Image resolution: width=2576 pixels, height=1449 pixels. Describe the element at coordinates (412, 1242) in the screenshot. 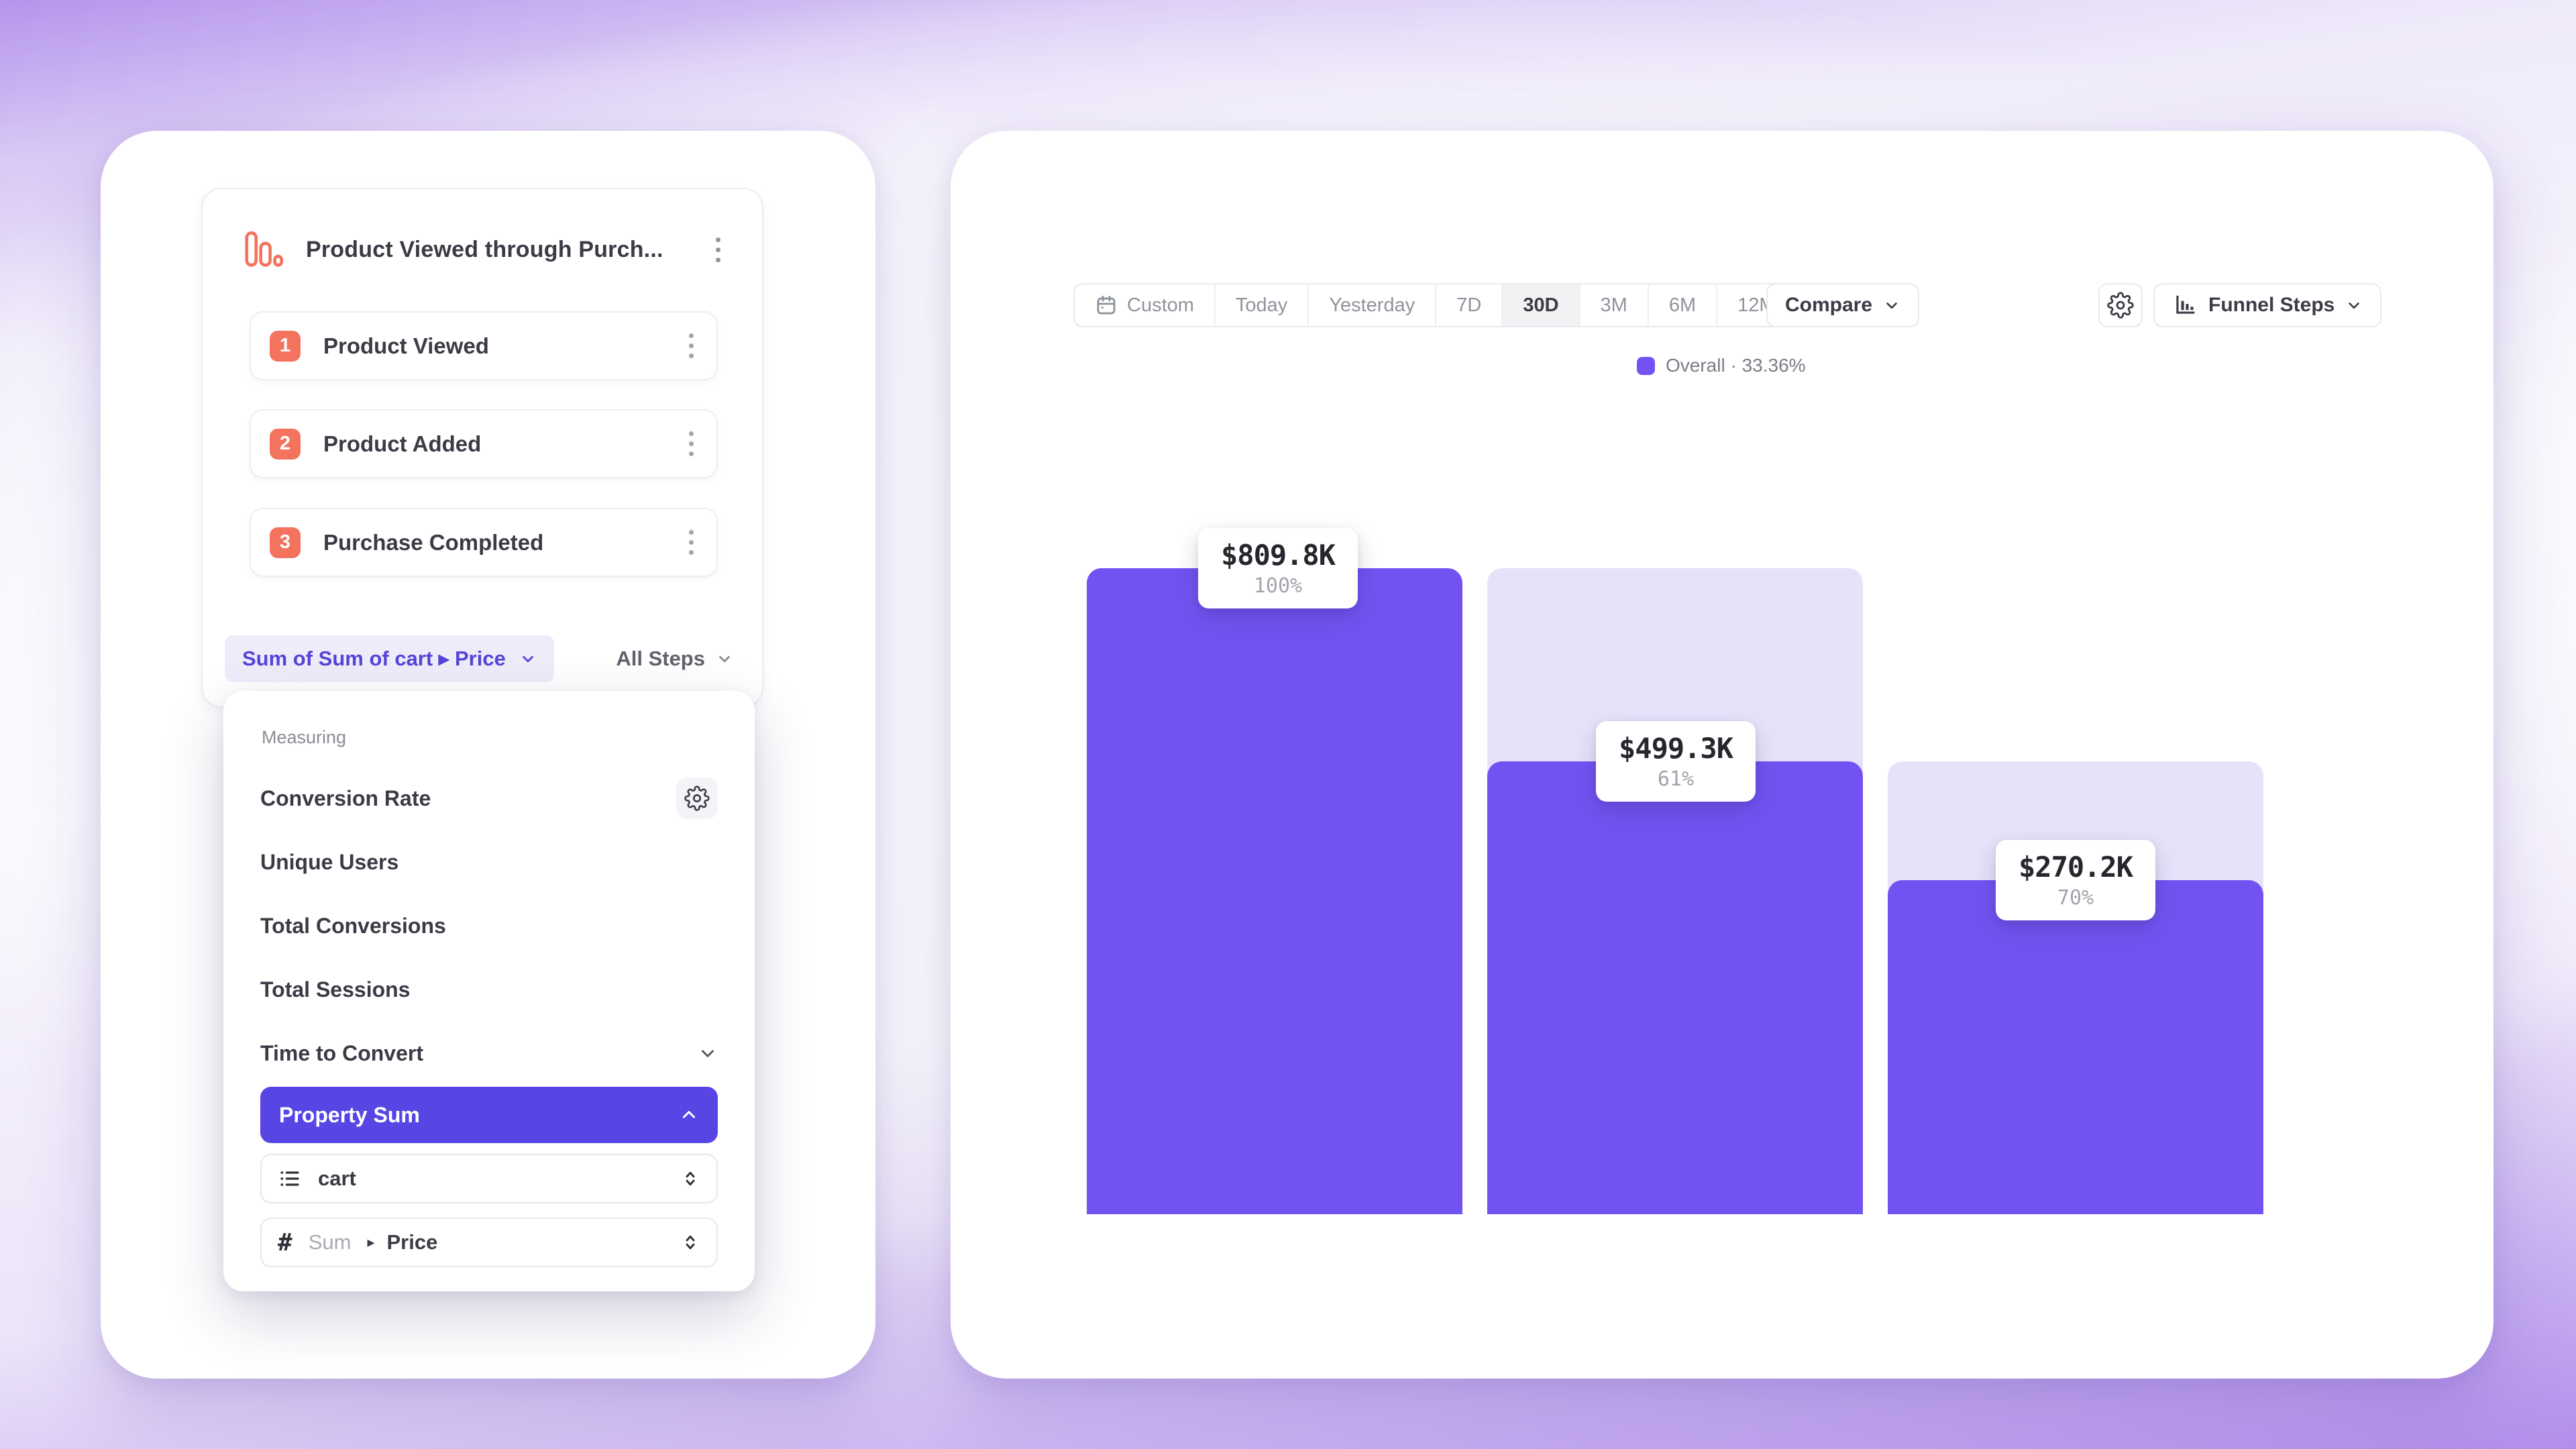

I see `aggregation-value: Price` at that location.